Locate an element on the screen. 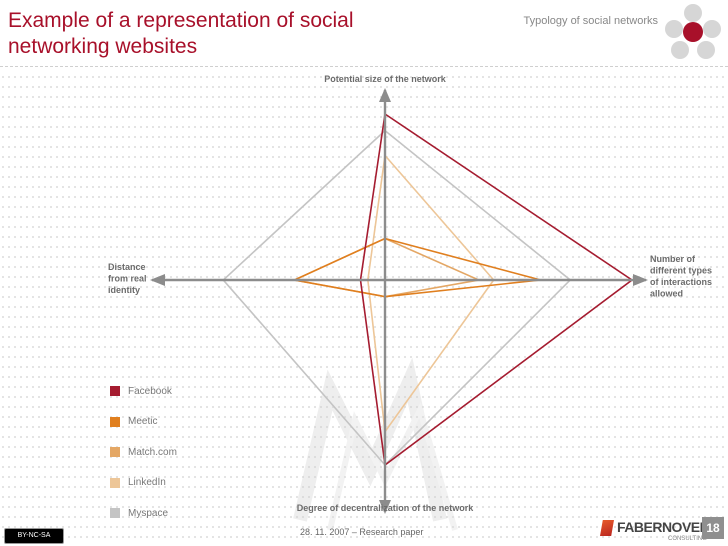 Image resolution: width=728 pixels, height=546 pixels. section-label: Typology of social networks is located at coordinates (590, 21).